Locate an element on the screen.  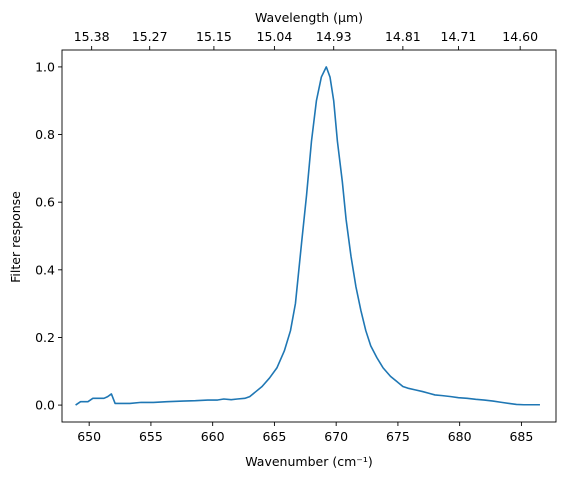
y-tick-label: 0.4 is located at coordinates (45, 269).